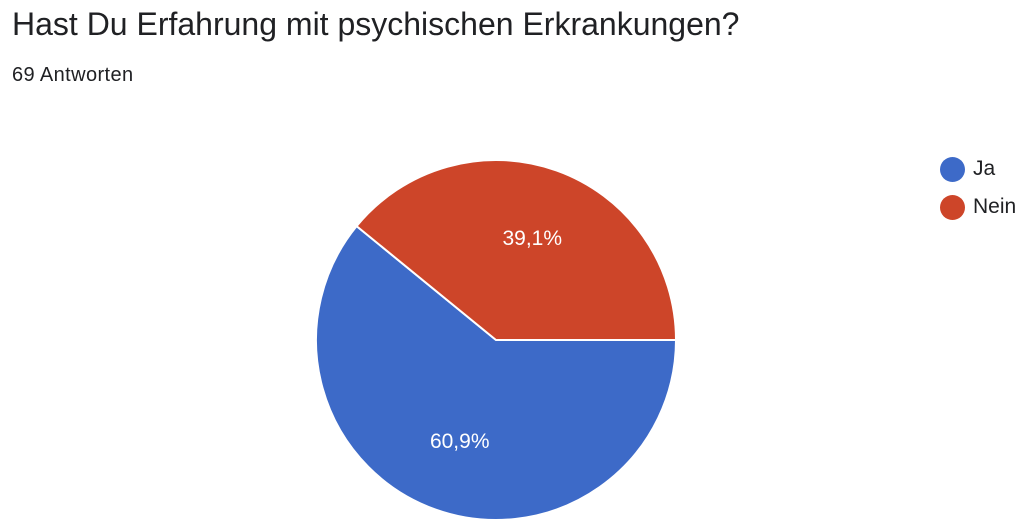 This screenshot has width=1032, height=532. I want to click on response-count: 69 Antworten, so click(73, 75).